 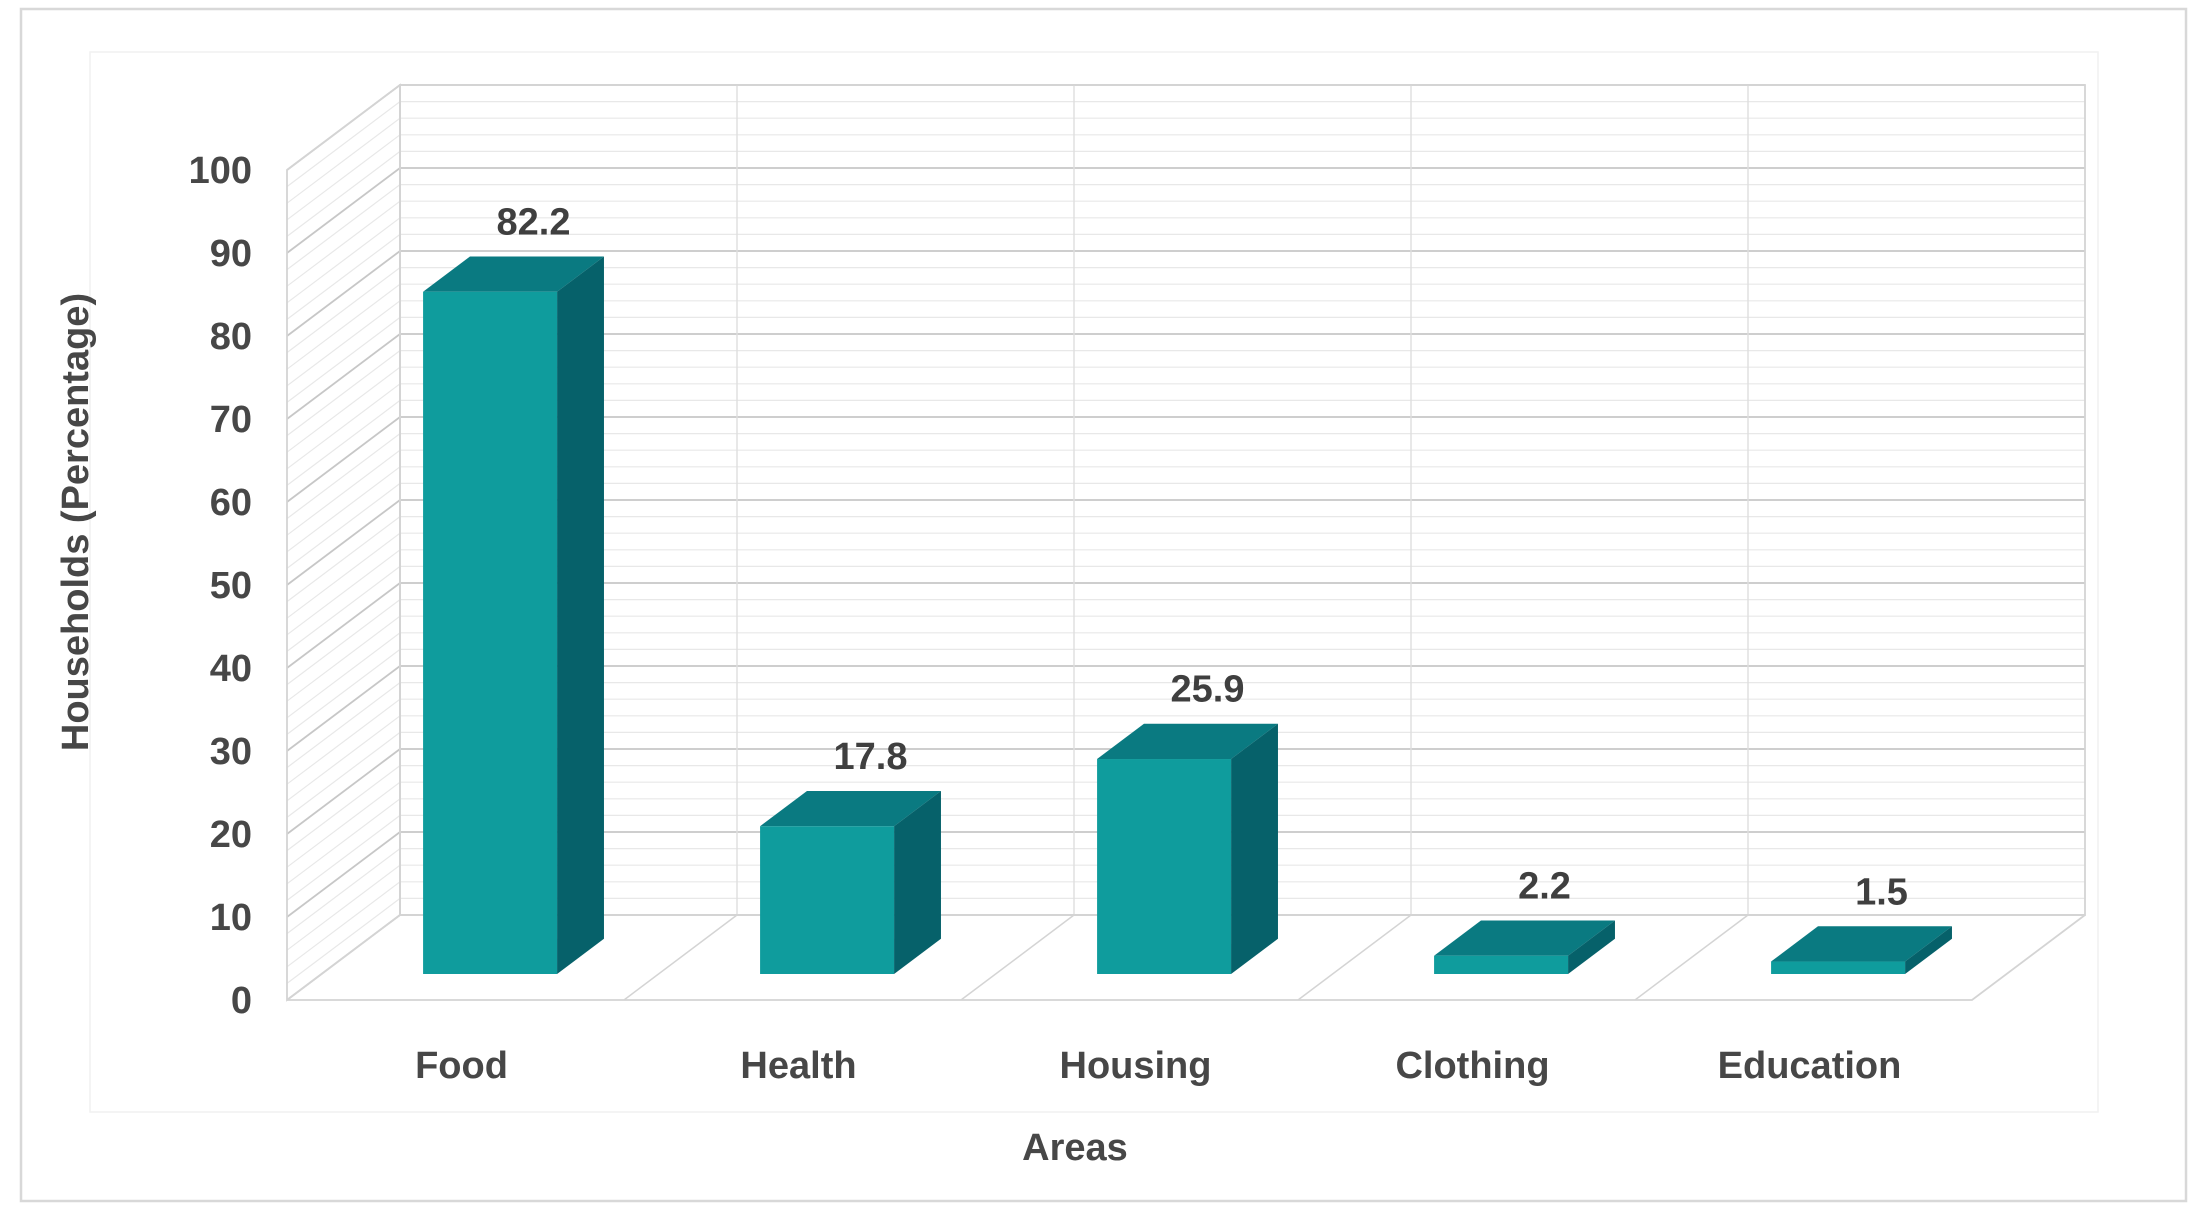 I want to click on bar-housing, so click(x=1187, y=848).